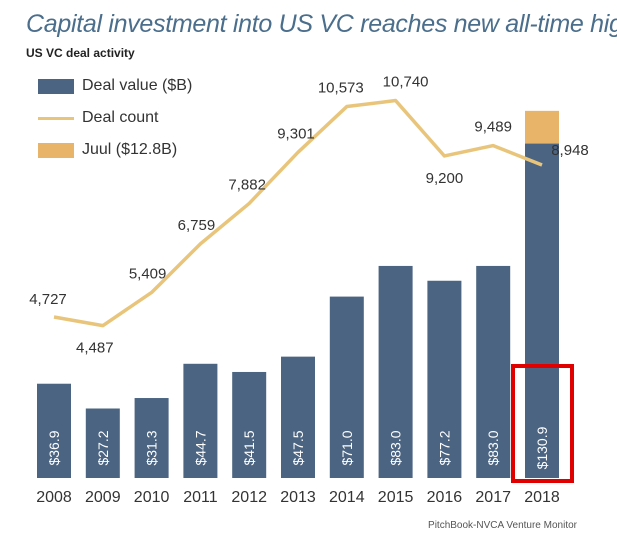  Describe the element at coordinates (56, 118) in the screenshot. I see `legend-swatch-deal-count` at that location.